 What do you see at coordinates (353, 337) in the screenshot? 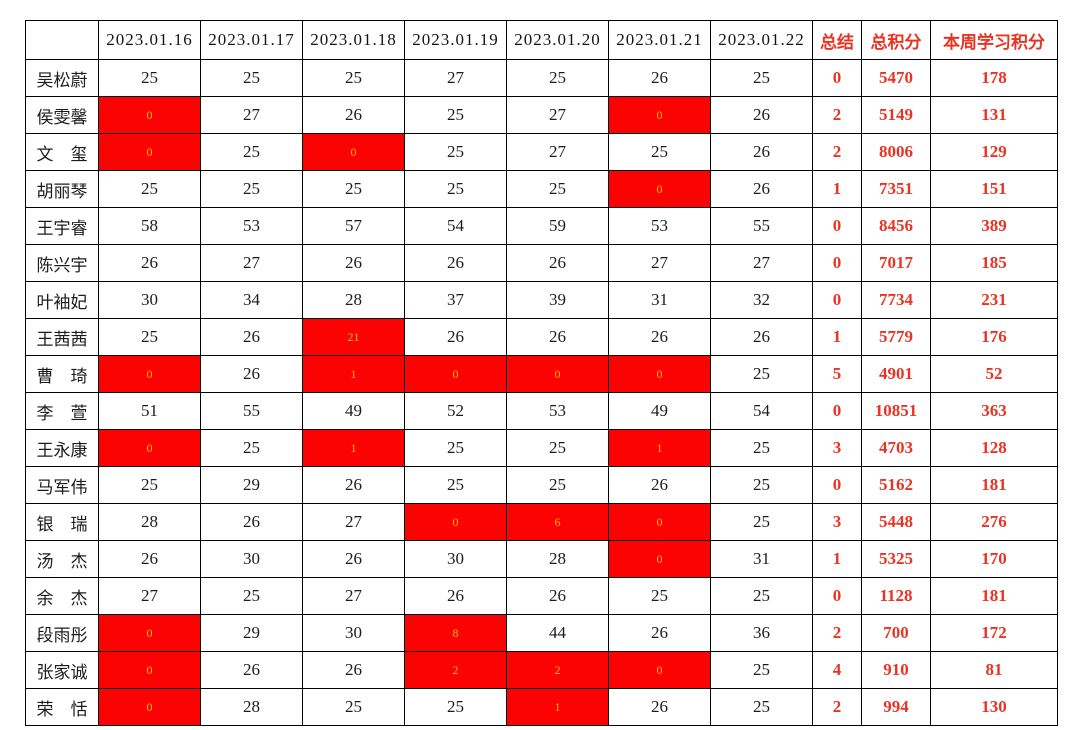
I see `score-cell-flagged: 21` at bounding box center [353, 337].